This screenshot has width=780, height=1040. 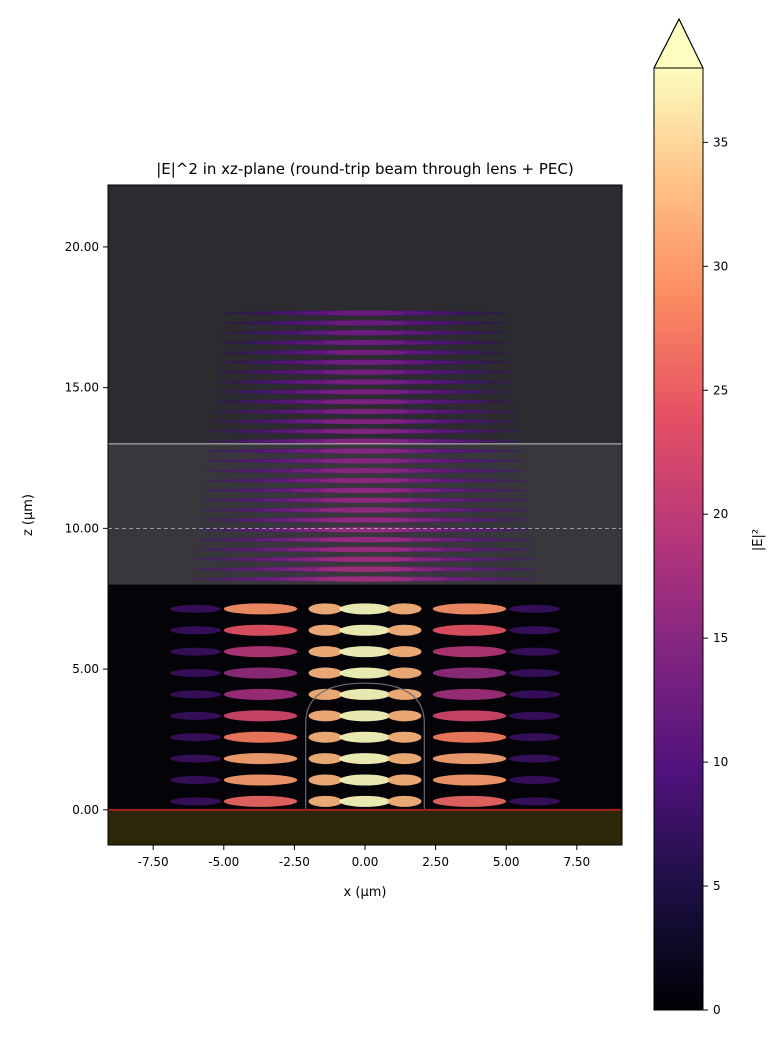 I want to click on x-axis-ticks: -7.50 -5.00 -2.50 0.00 2.50 5.00 7.50, so click(x=364, y=857).